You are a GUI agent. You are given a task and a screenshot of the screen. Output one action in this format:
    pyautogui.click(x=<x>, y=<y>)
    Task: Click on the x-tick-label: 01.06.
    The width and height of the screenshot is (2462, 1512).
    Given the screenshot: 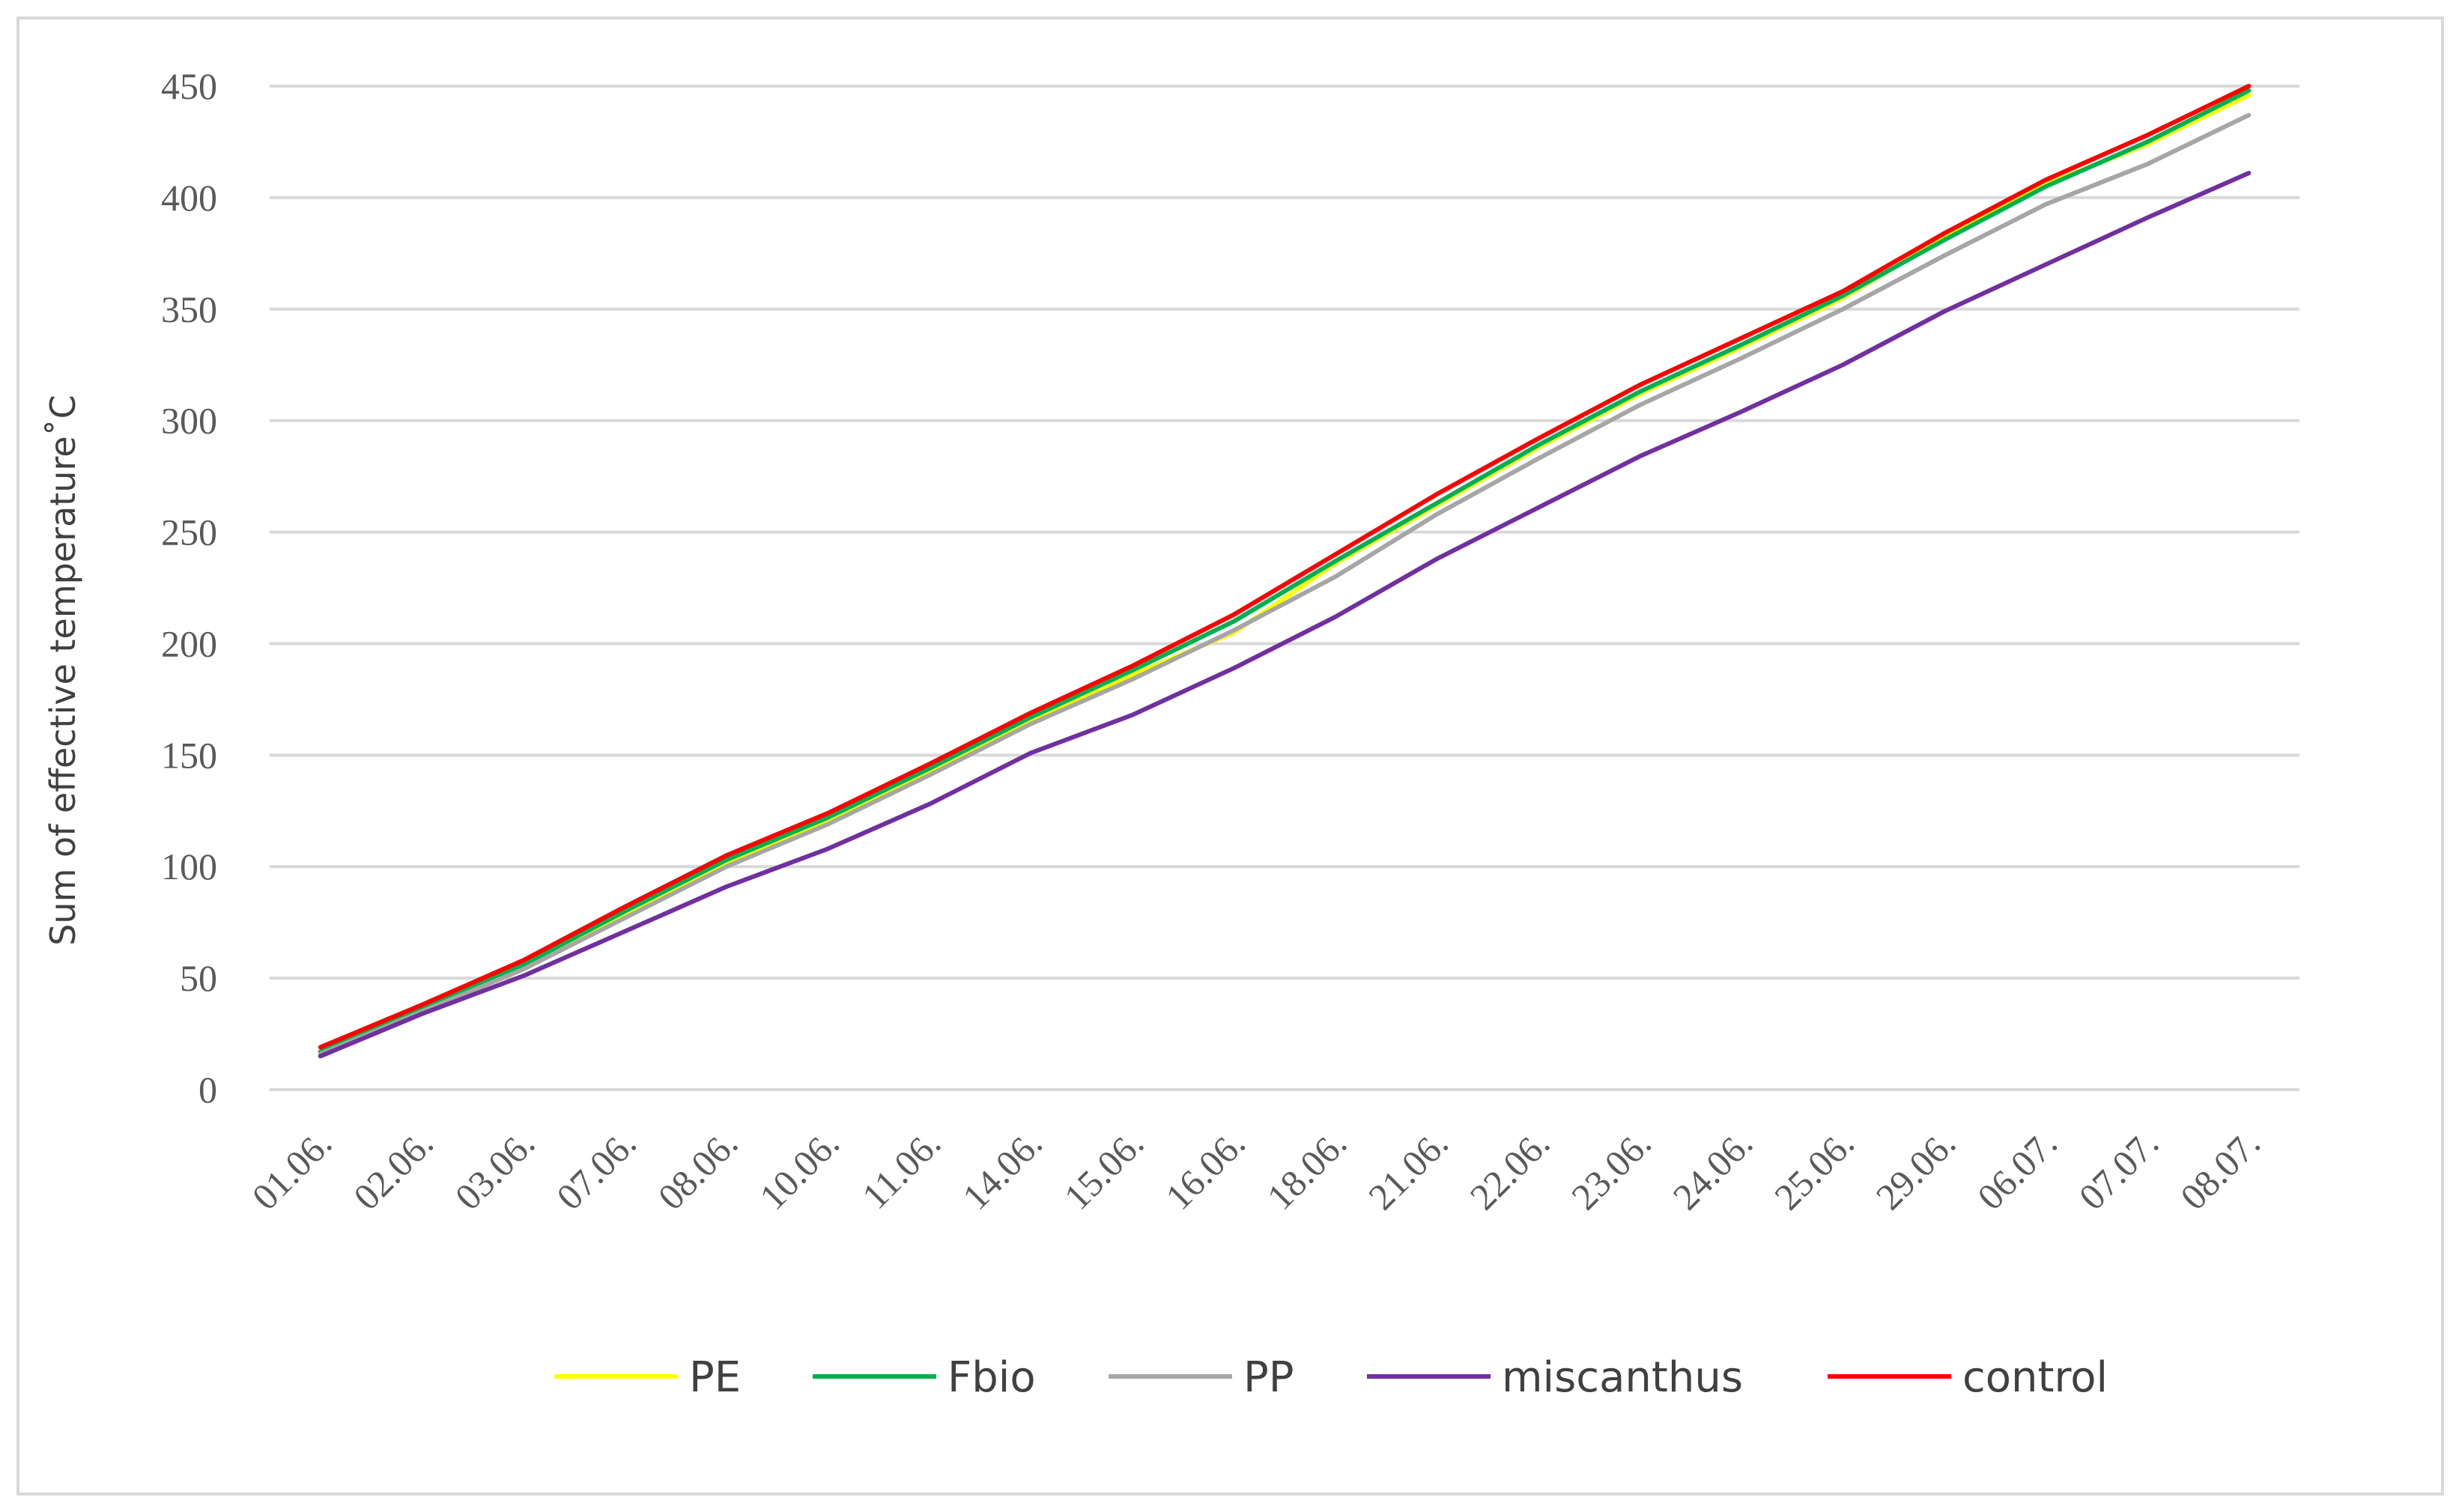 What is the action you would take?
    pyautogui.click(x=292, y=1170)
    